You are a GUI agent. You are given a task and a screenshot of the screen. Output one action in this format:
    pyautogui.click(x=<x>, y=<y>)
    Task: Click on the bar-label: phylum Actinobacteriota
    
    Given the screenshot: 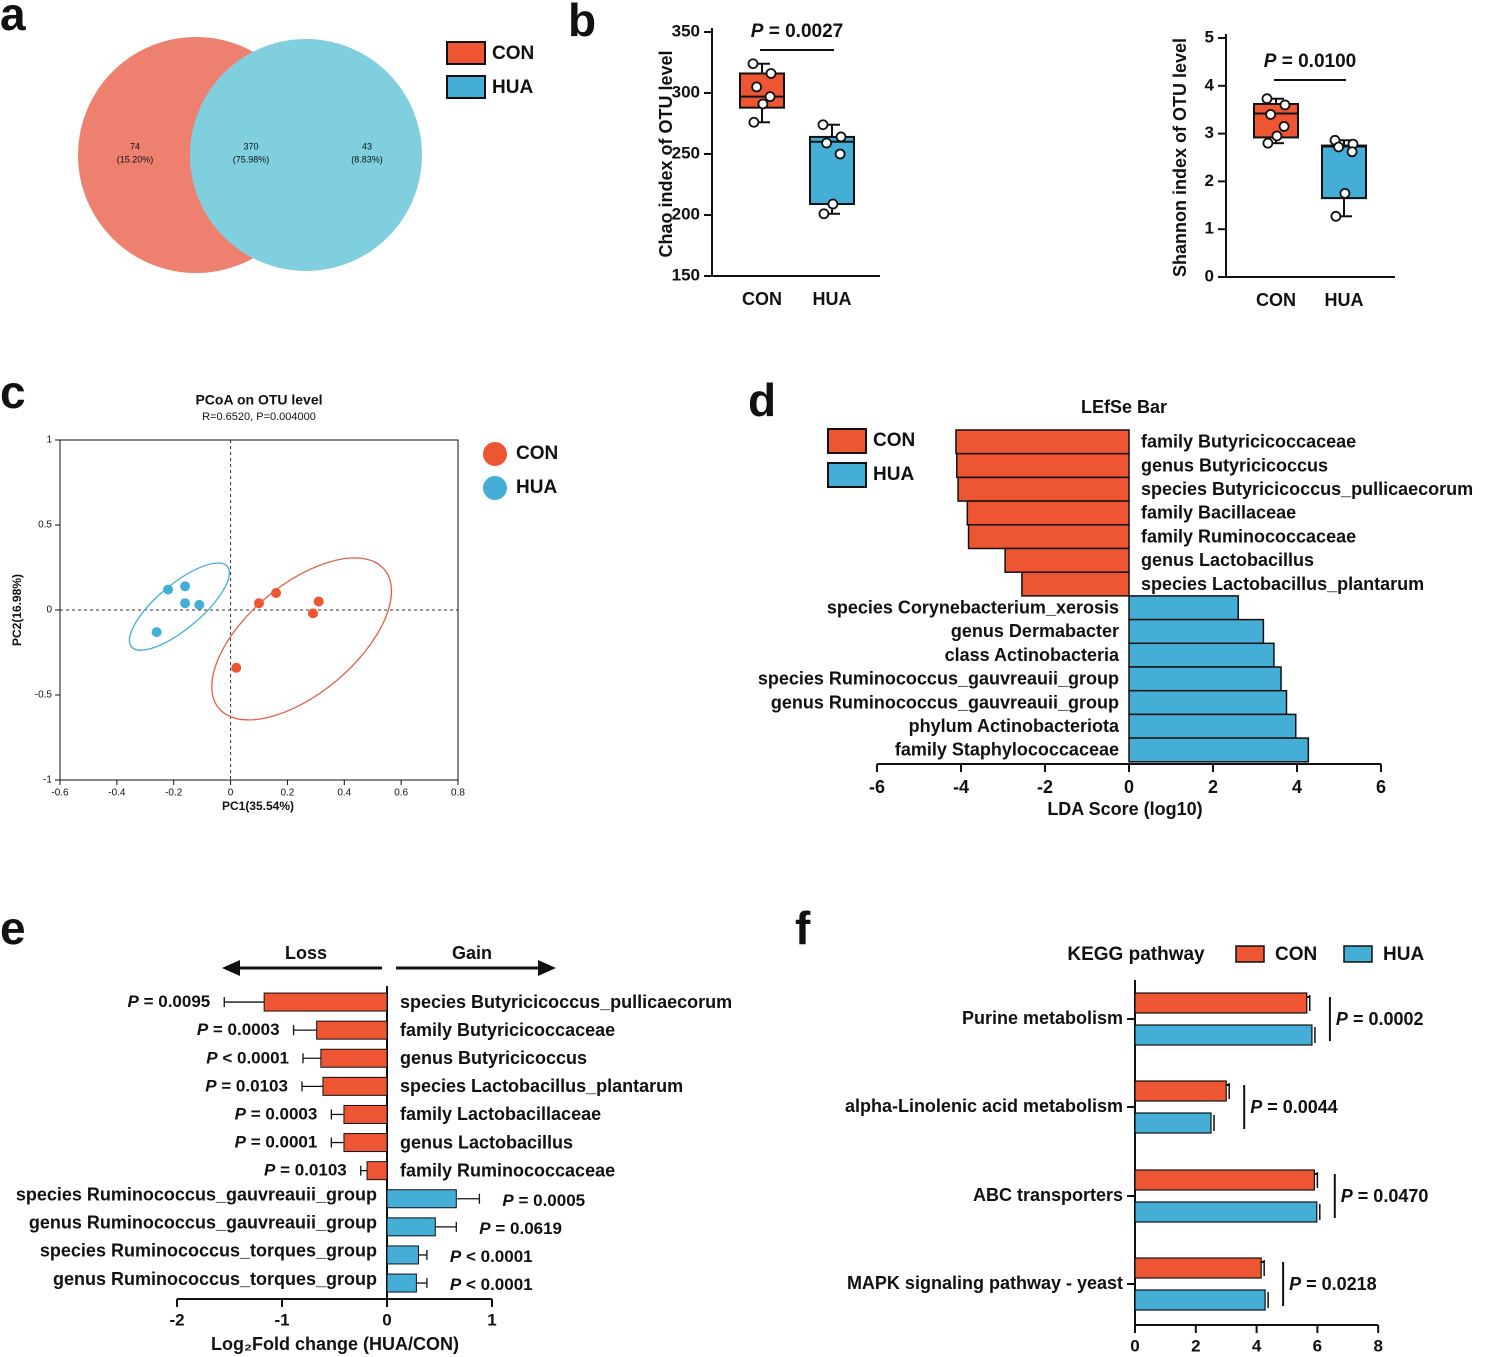 What is the action you would take?
    pyautogui.click(x=1014, y=726)
    